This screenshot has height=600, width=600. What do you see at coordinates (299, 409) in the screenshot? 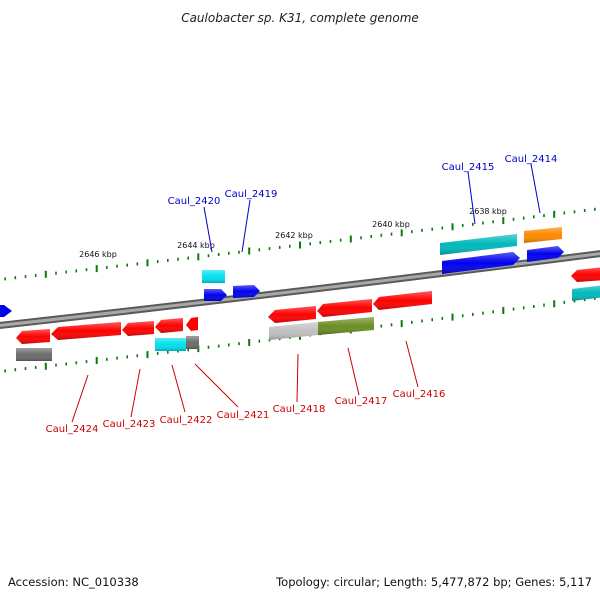
I see `gene-label-caul-2418: Caul_2418` at bounding box center [299, 409].